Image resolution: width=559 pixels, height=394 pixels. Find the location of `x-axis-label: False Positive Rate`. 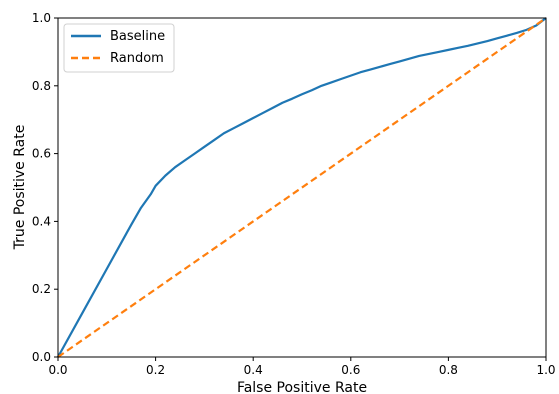

x-axis-label: False Positive Rate is located at coordinates (302, 387).